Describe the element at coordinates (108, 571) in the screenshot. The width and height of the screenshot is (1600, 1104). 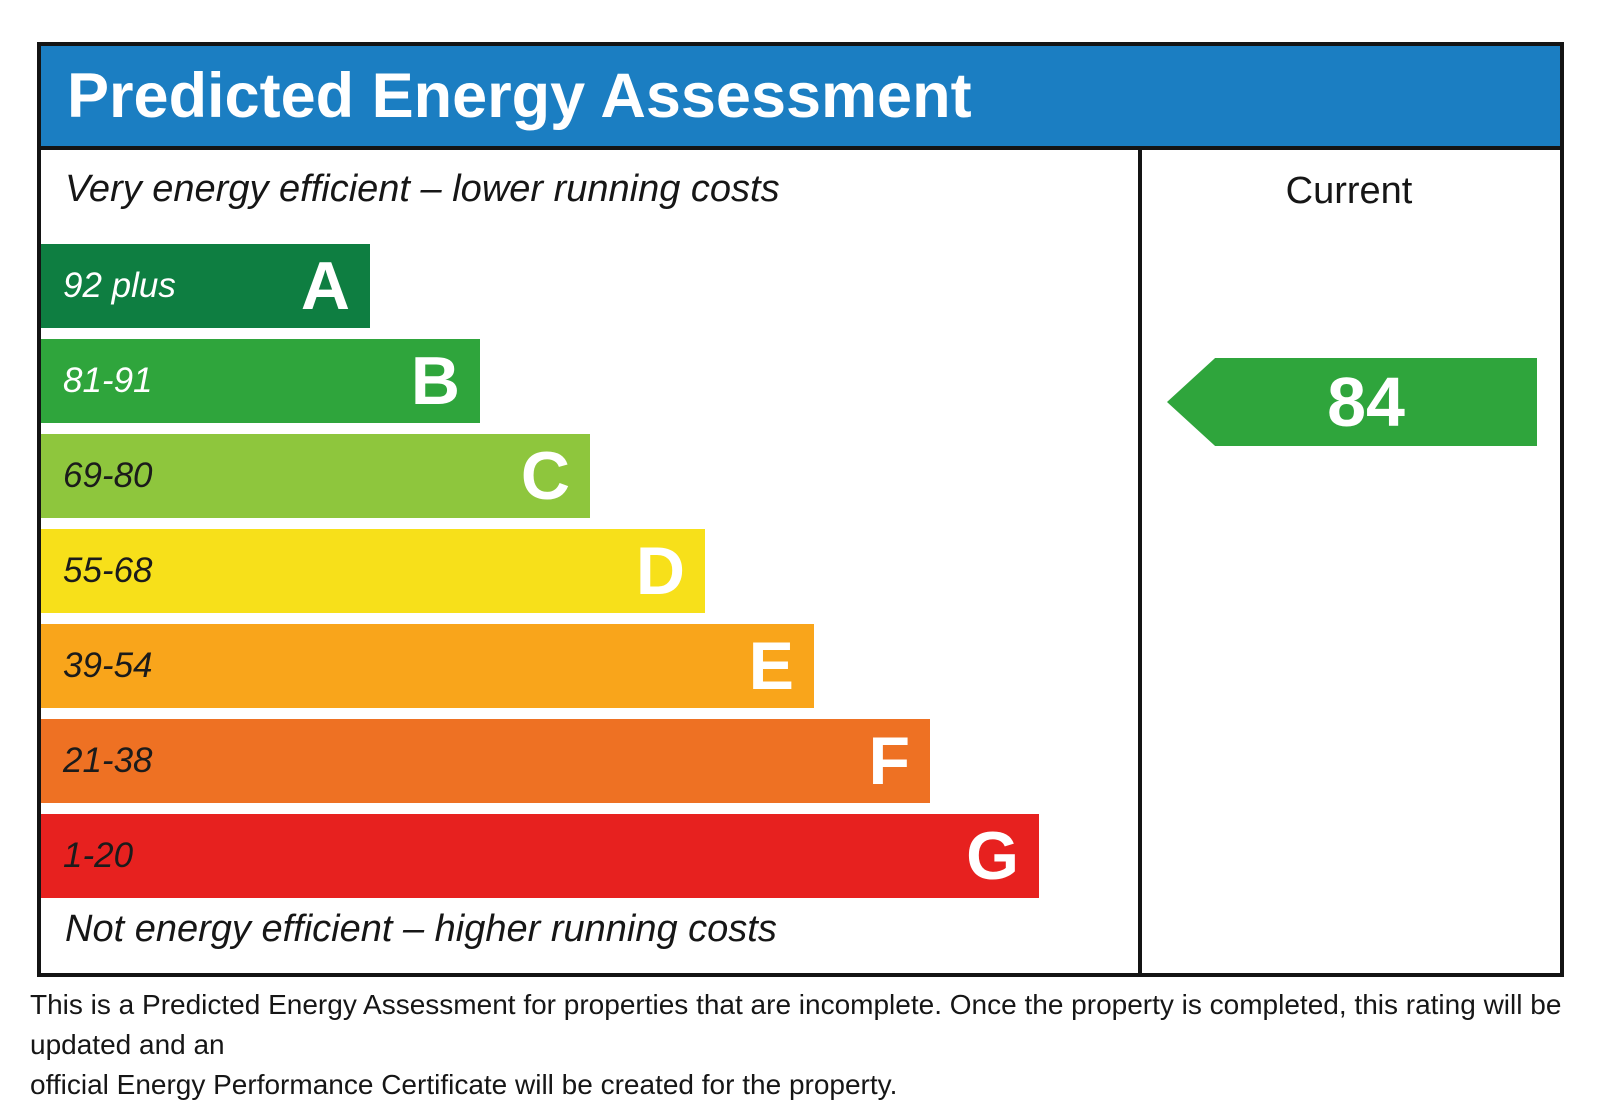
I see `band-range-label: 55-68` at that location.